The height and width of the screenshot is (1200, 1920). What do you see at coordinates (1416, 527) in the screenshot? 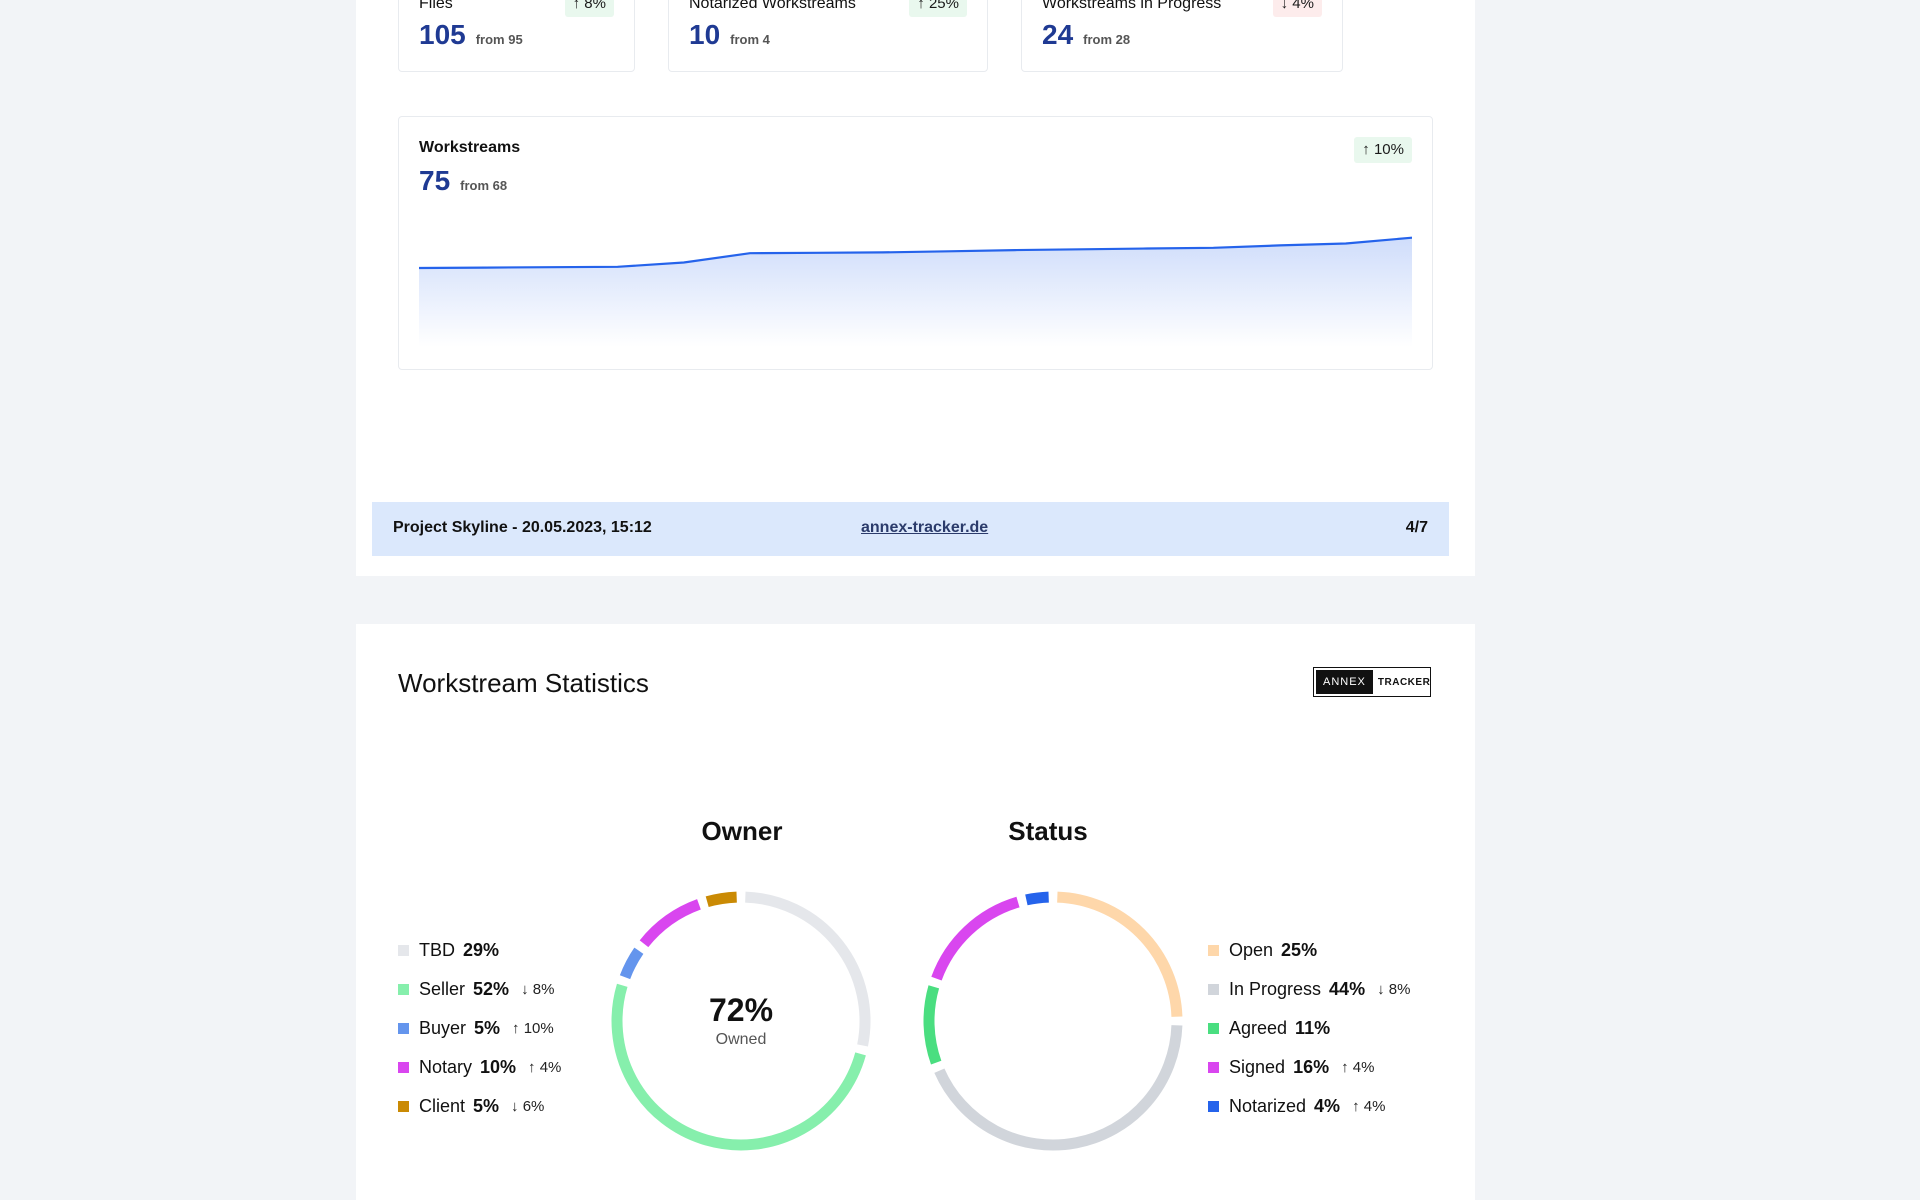
I see `footer-page-number: 4/7` at bounding box center [1416, 527].